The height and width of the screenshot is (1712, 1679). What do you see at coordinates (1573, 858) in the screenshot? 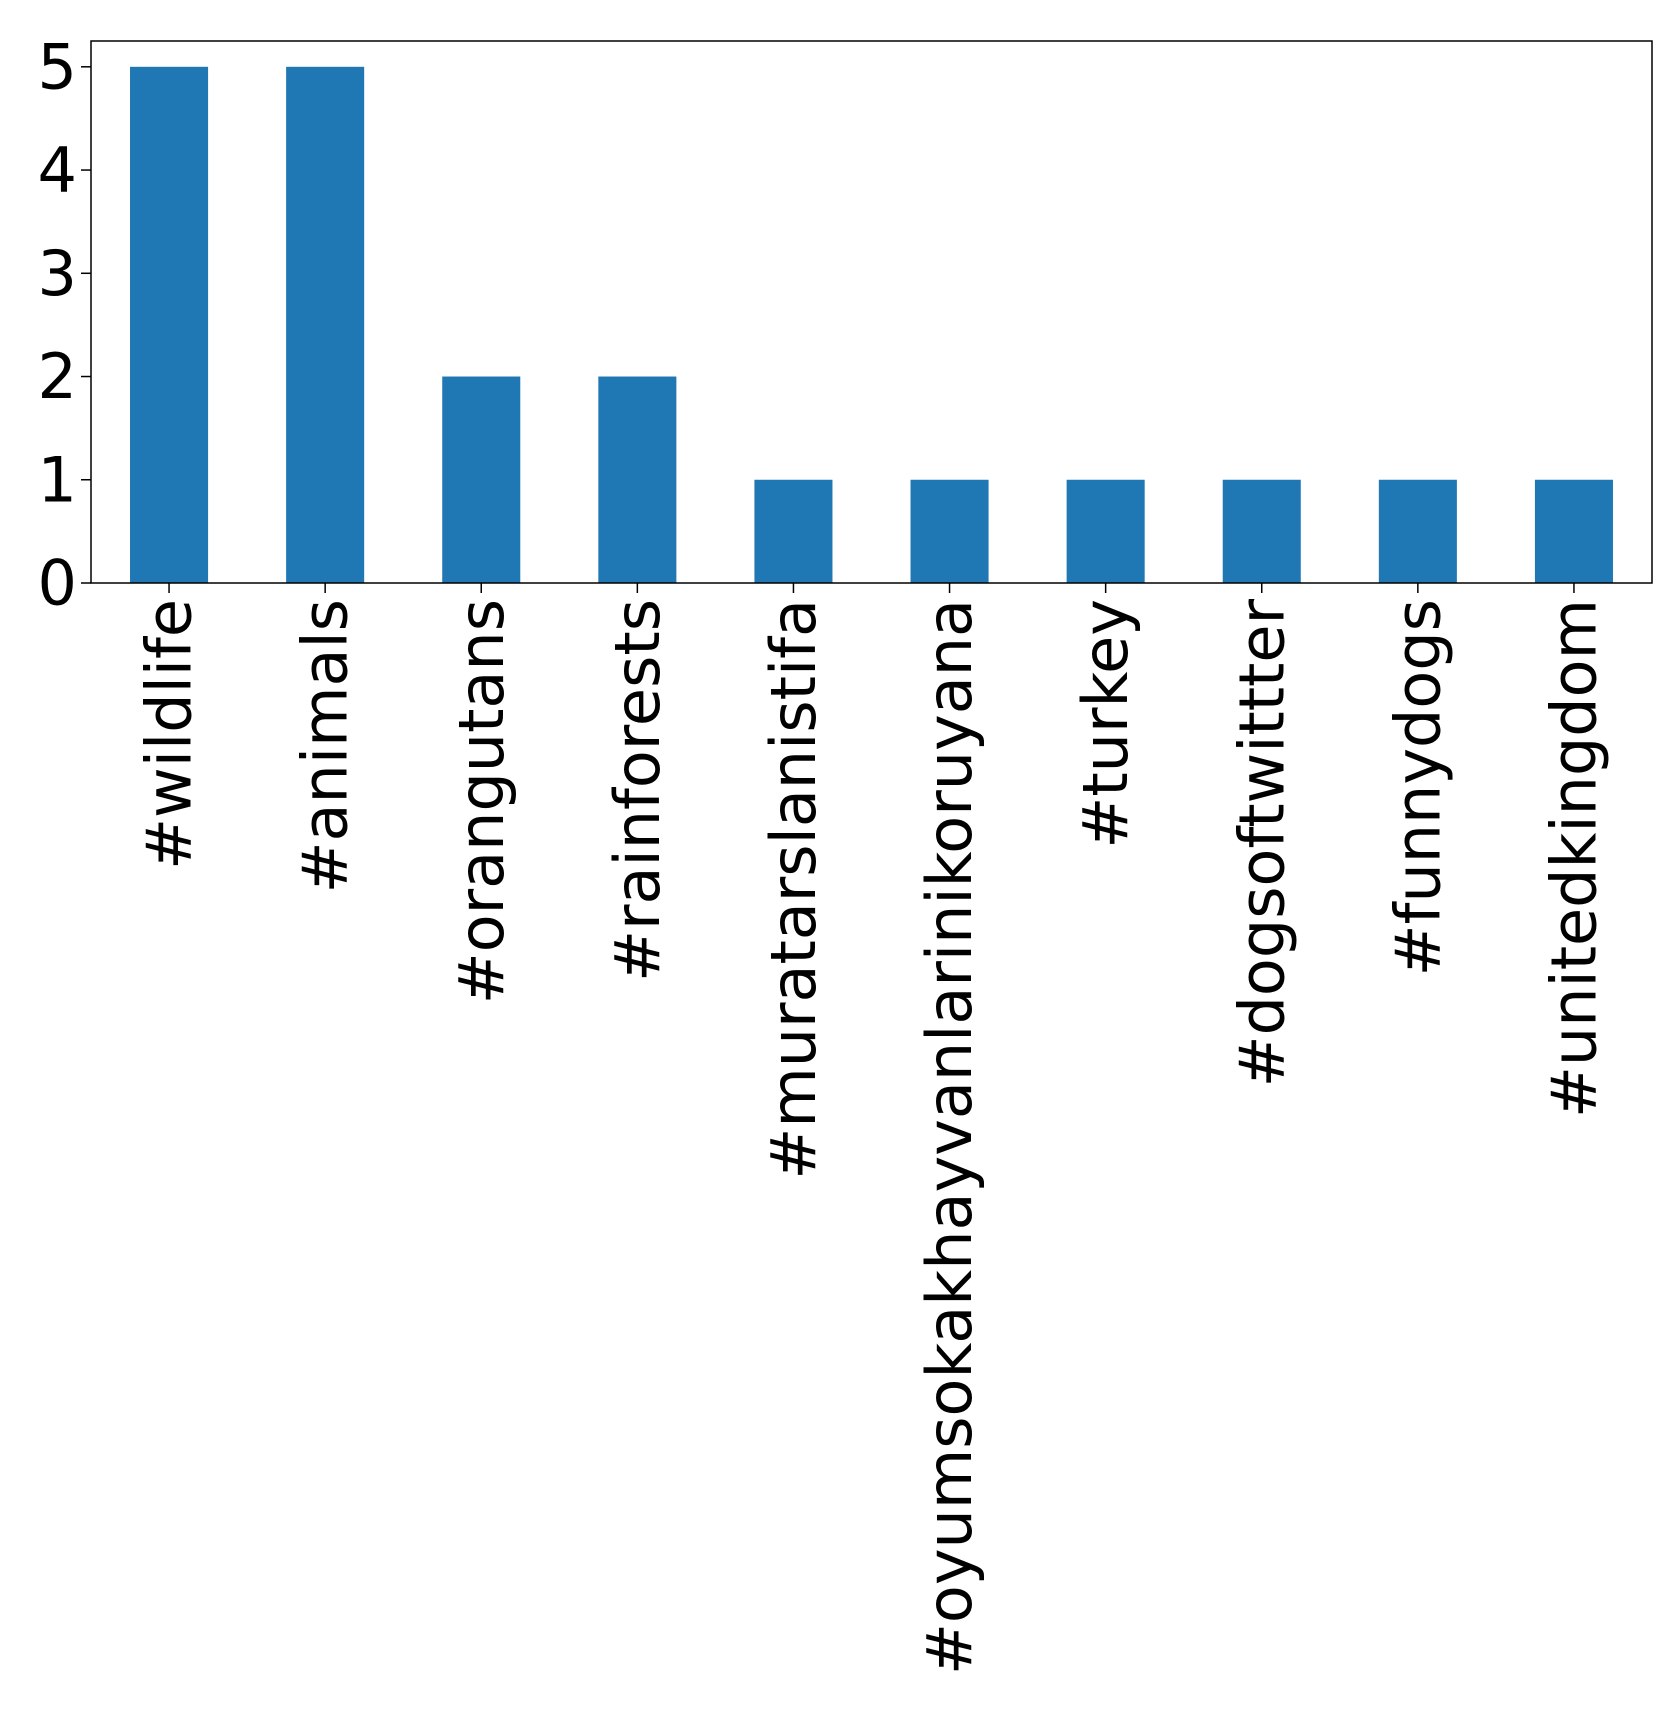
I see `x-tick-label: #unitedkingdom` at bounding box center [1573, 858].